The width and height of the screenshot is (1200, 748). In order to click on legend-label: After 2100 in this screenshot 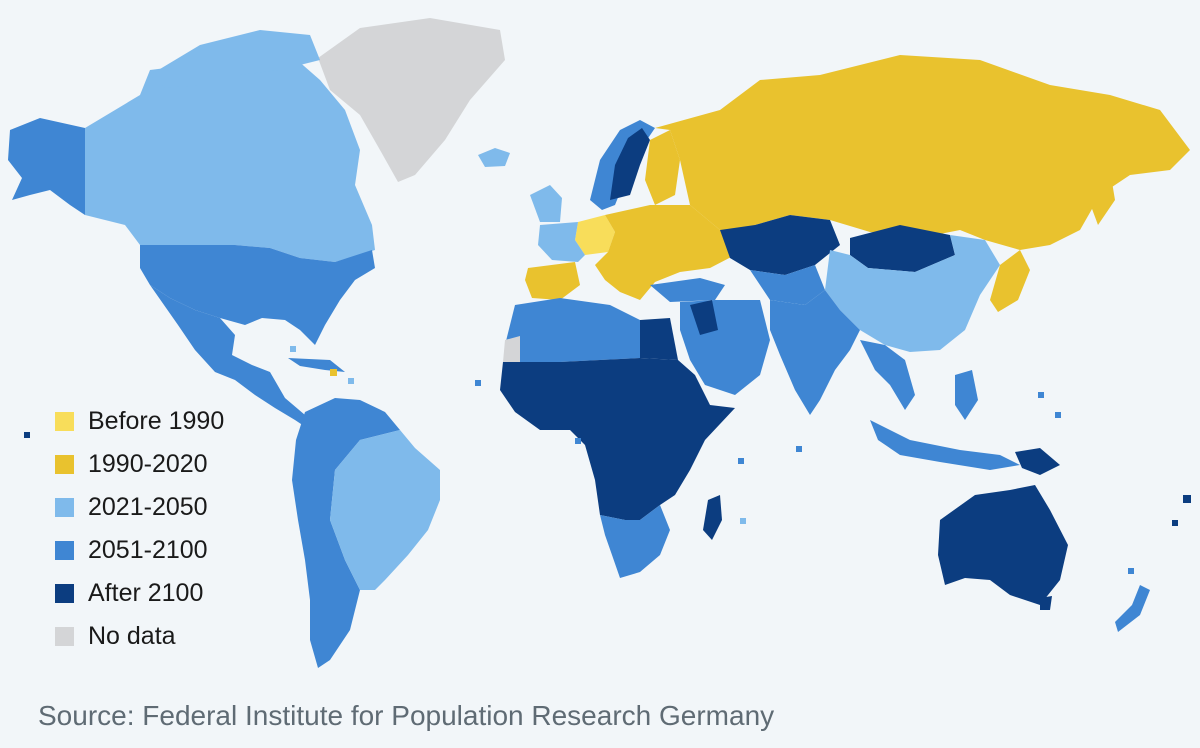, I will do `click(146, 593)`.